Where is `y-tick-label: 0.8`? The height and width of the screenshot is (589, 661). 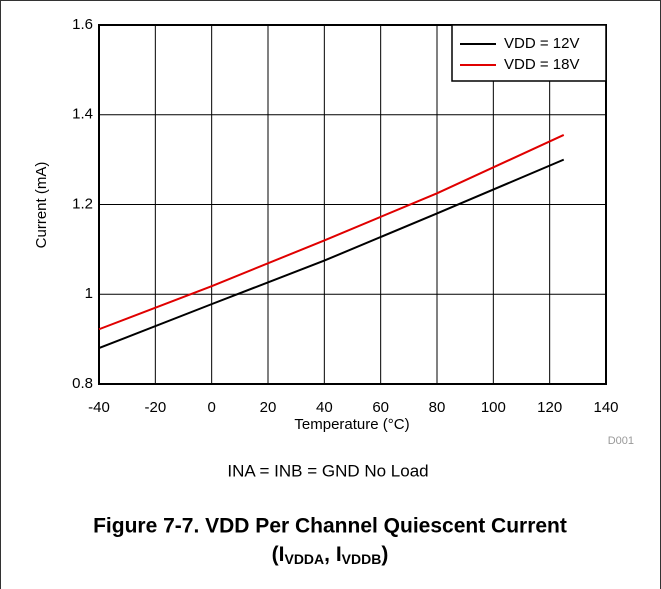 y-tick-label: 0.8 is located at coordinates (82, 383).